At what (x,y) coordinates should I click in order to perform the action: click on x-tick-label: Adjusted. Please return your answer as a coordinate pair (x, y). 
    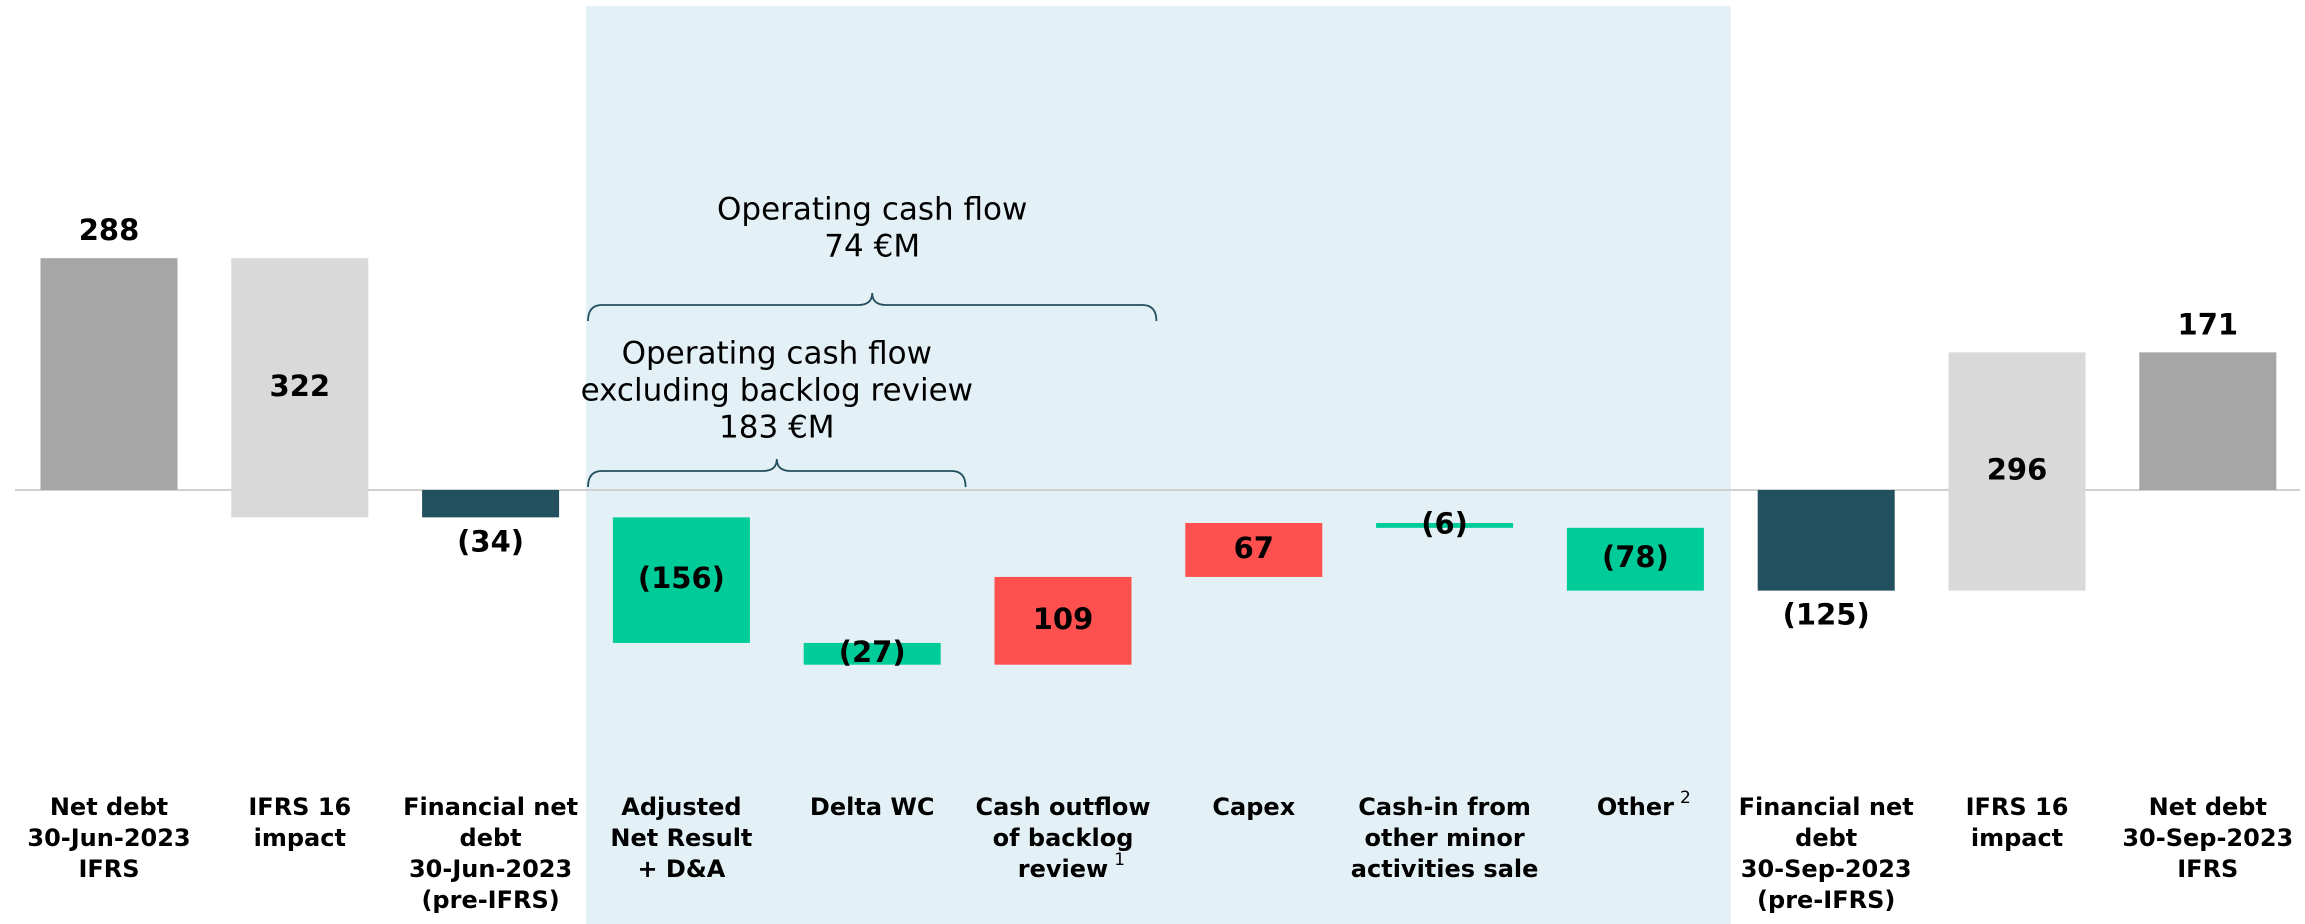
    Looking at the image, I should click on (681, 807).